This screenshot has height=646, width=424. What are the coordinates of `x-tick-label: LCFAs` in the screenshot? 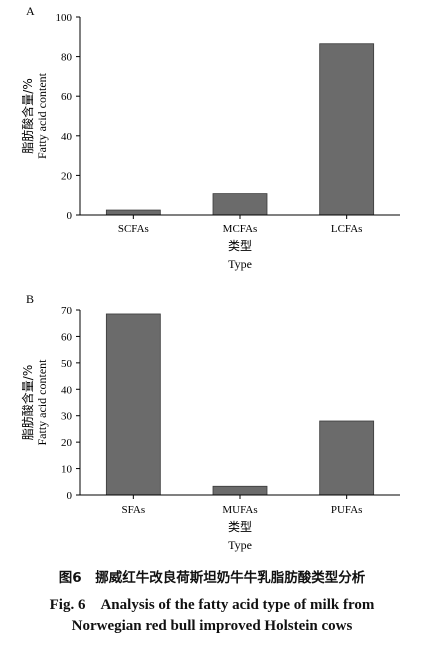 It's located at (347, 229).